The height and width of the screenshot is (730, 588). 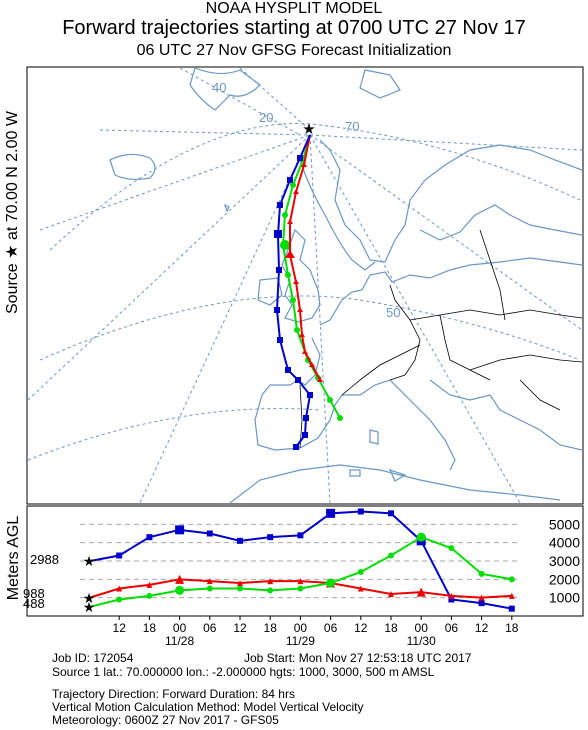 I want to click on national-borders, so click(x=440, y=339).